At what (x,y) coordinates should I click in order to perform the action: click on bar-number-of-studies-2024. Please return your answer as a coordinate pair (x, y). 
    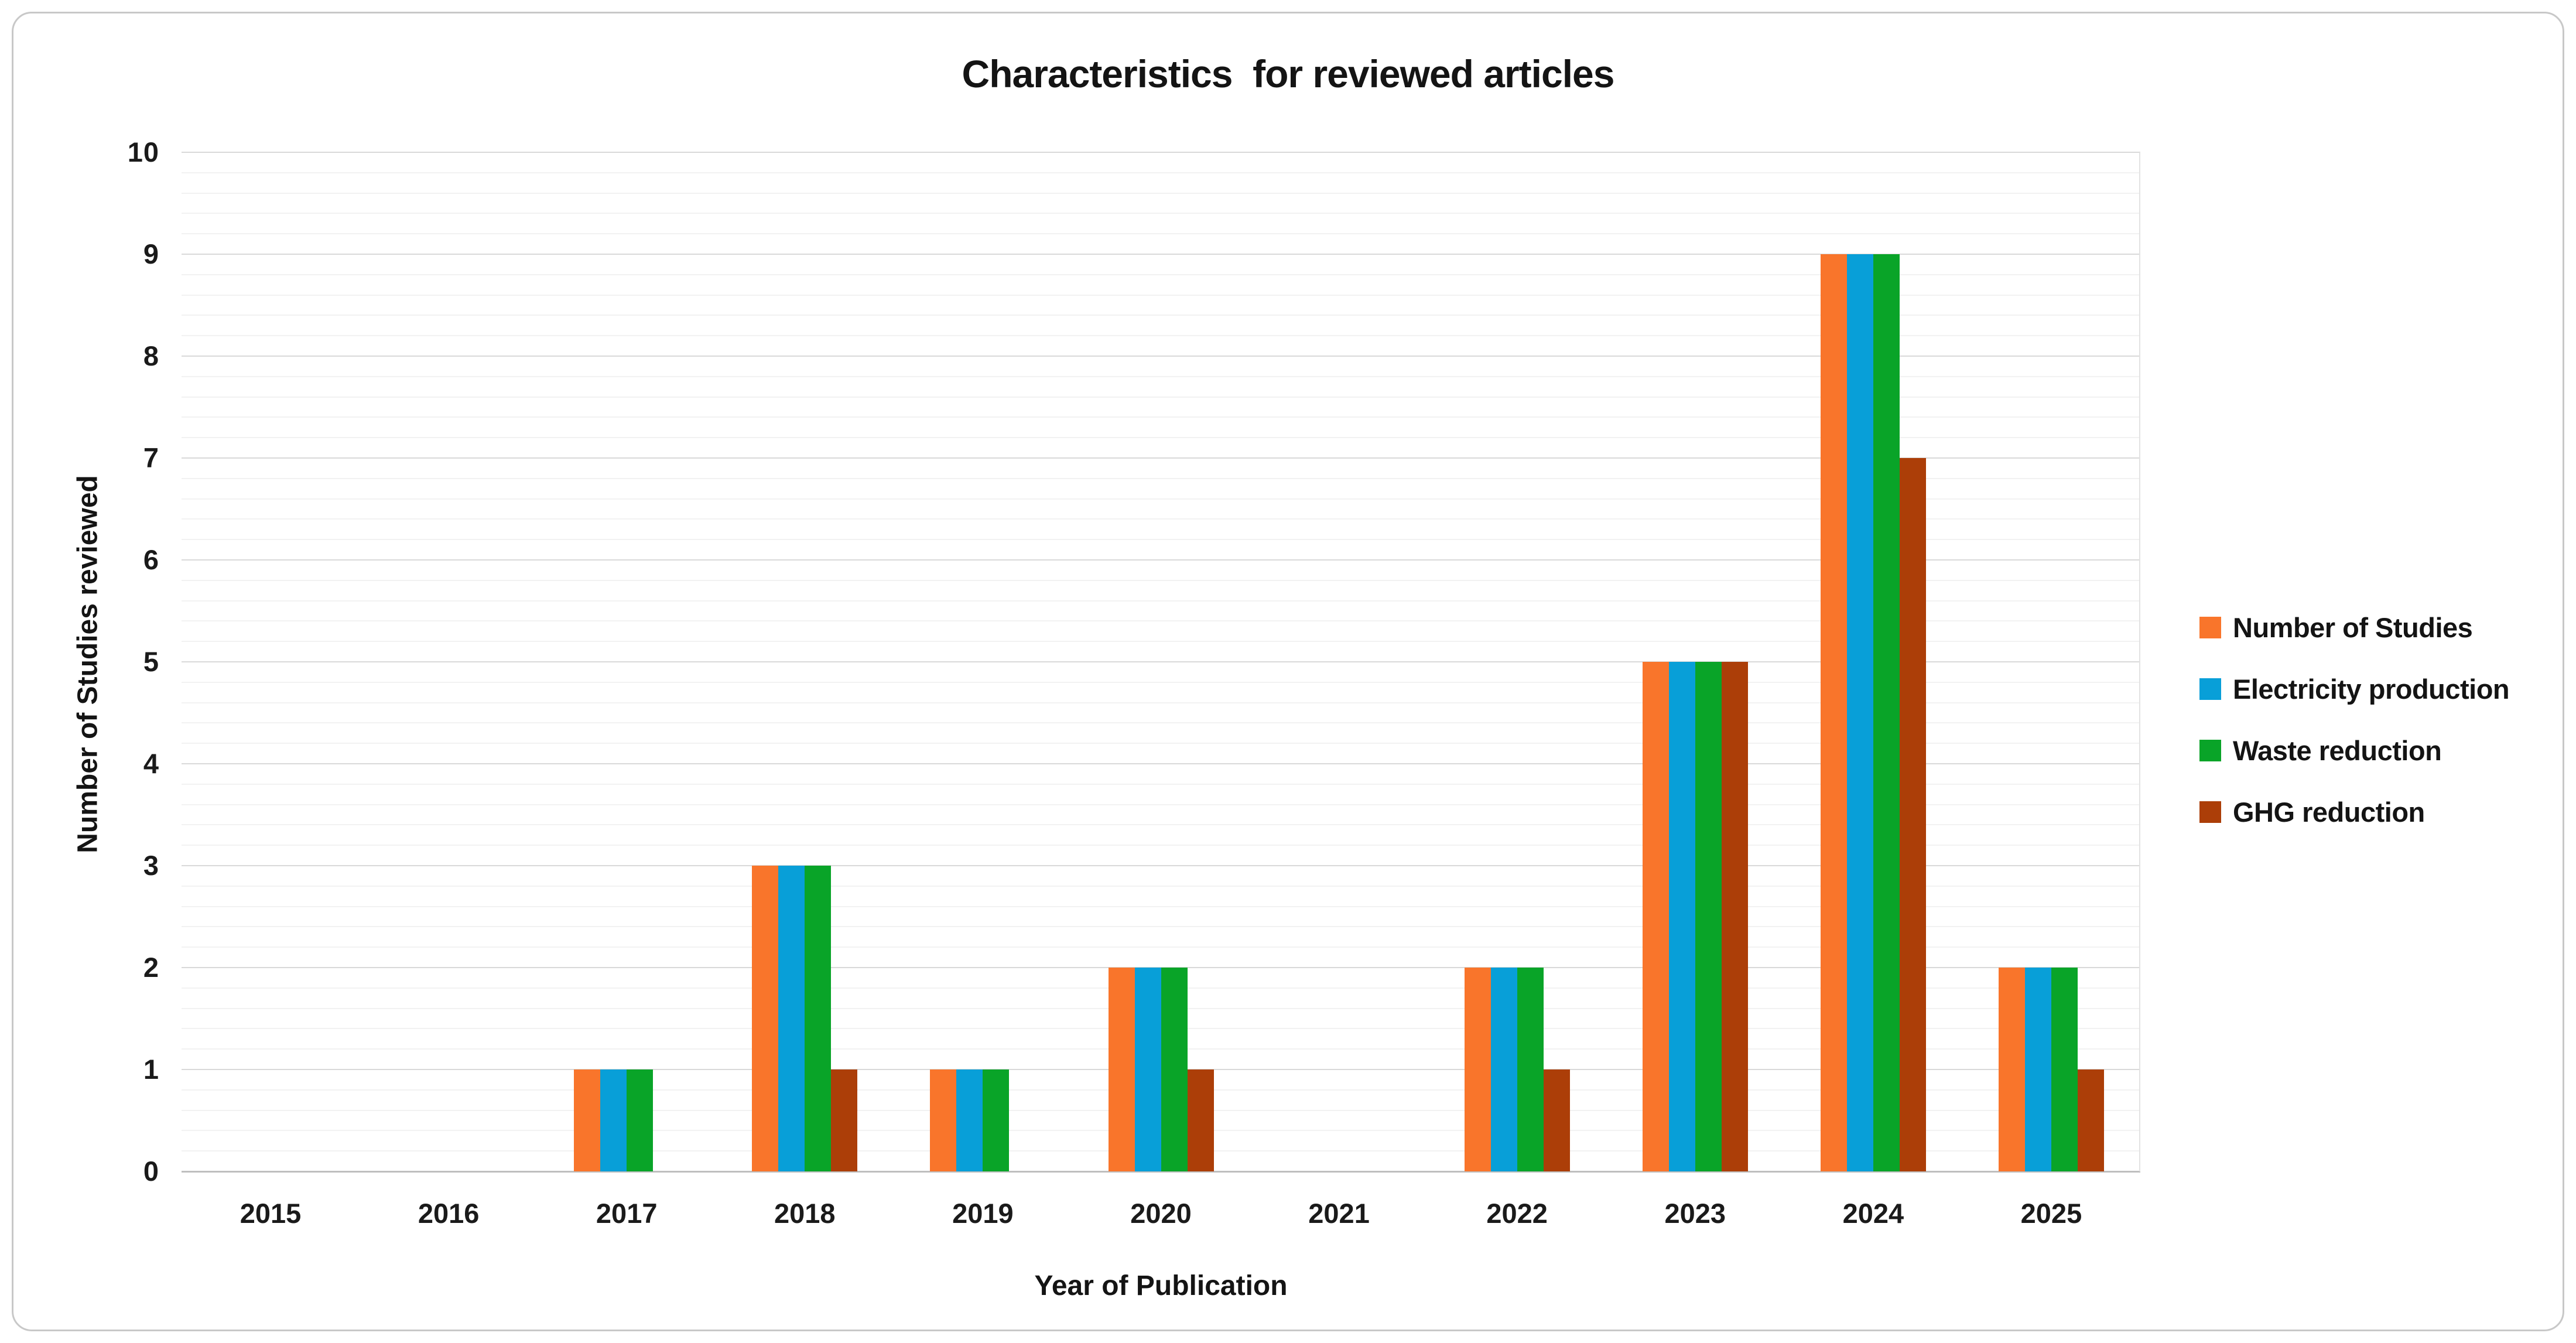
    Looking at the image, I should click on (1834, 712).